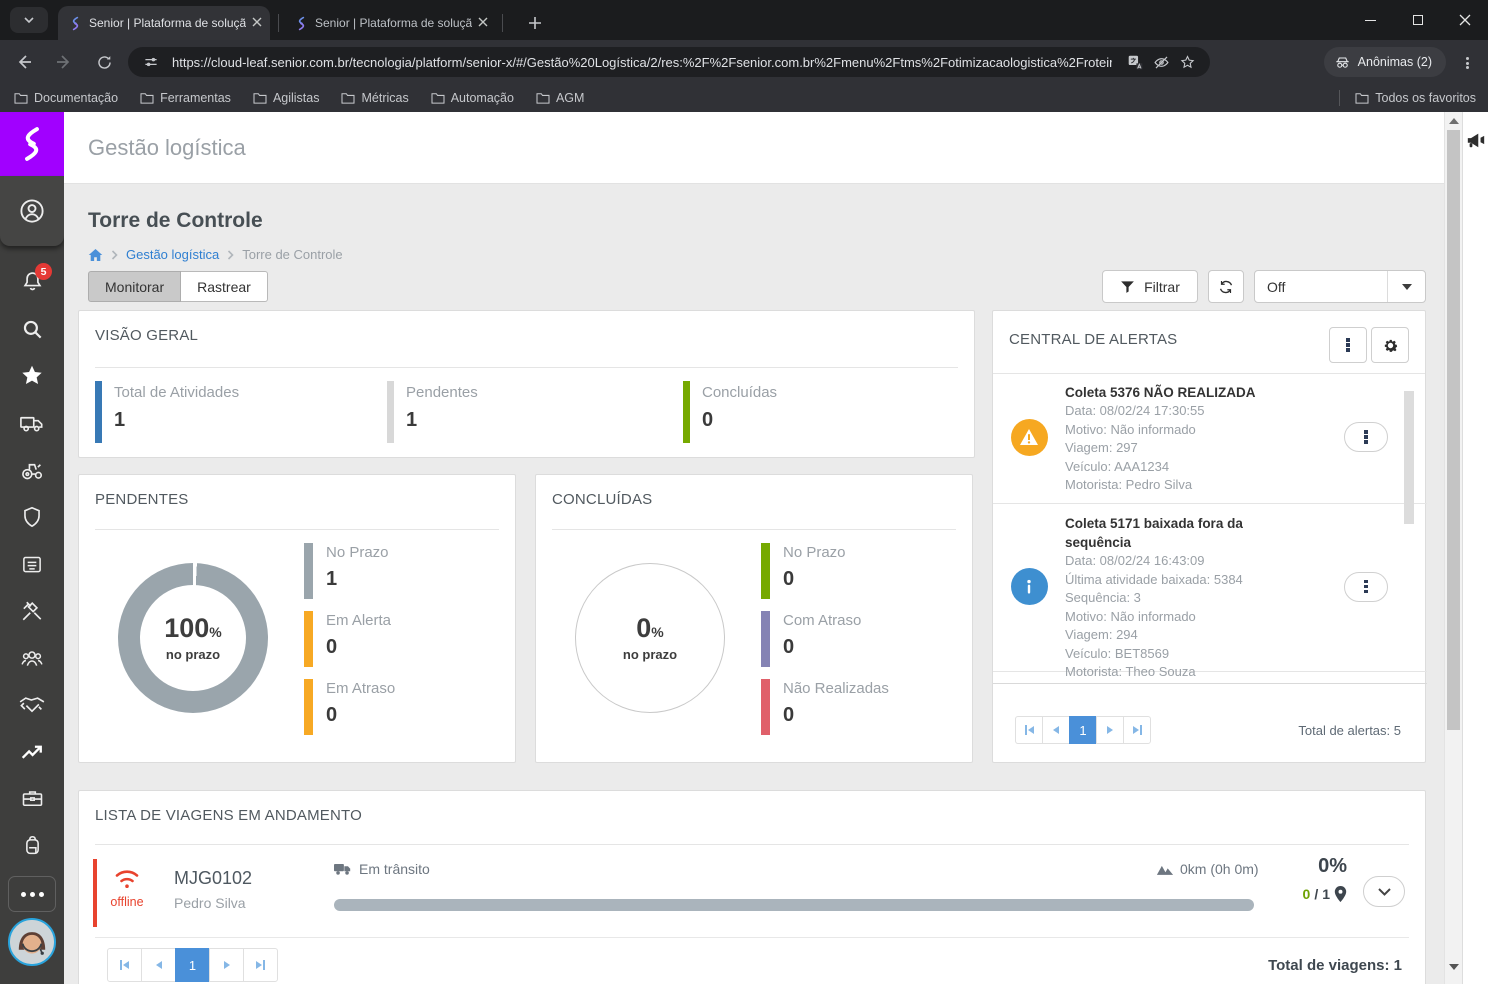 The width and height of the screenshot is (1488, 984). Describe the element at coordinates (1384, 891) in the screenshot. I see `trip-expand-button` at that location.